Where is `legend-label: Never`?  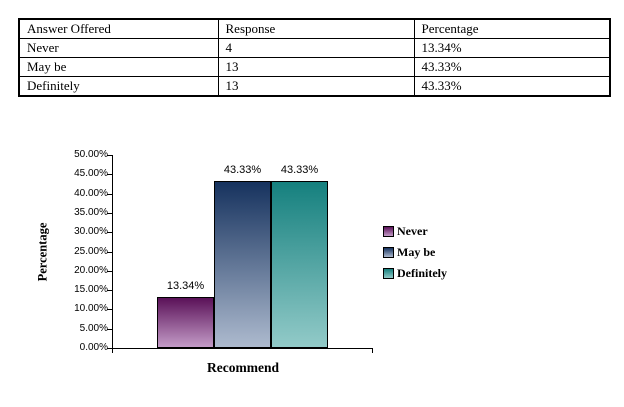 legend-label: Never is located at coordinates (412, 231).